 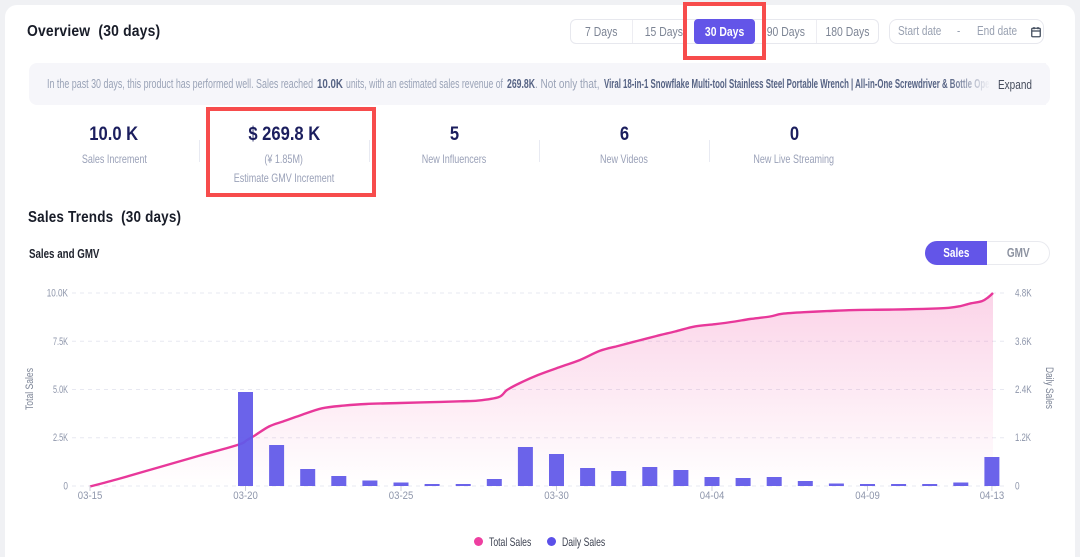 I want to click on svg-text: 4.8K, so click(x=1023, y=294).